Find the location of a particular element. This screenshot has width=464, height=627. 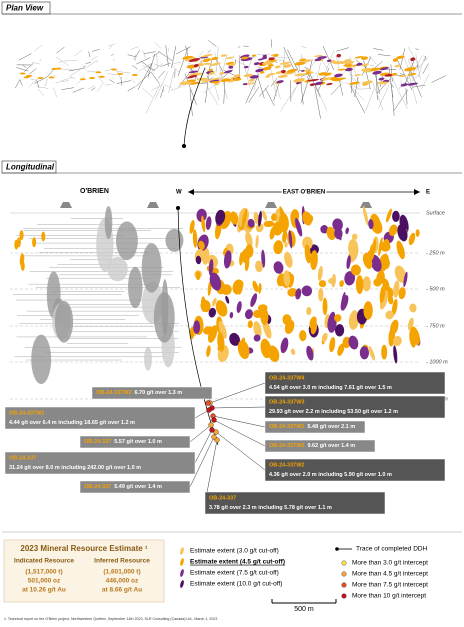

resource-title: 2023 Mineral Resource Estimate ¹ is located at coordinates (84, 548).